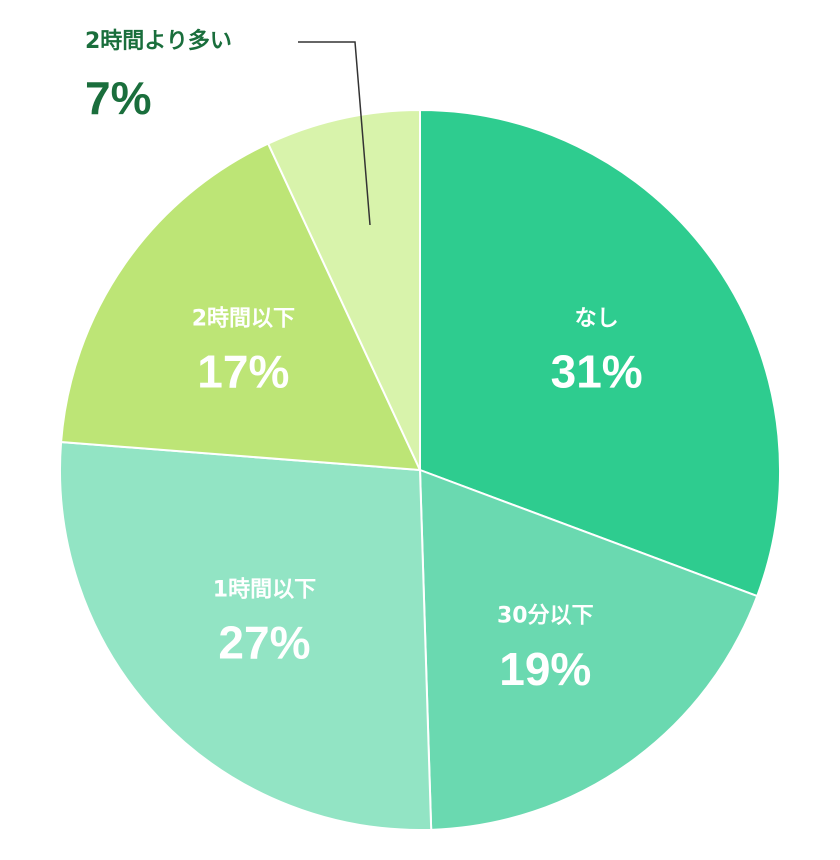 The image size is (840, 860). I want to click on pie-slice, so click(343, 289).